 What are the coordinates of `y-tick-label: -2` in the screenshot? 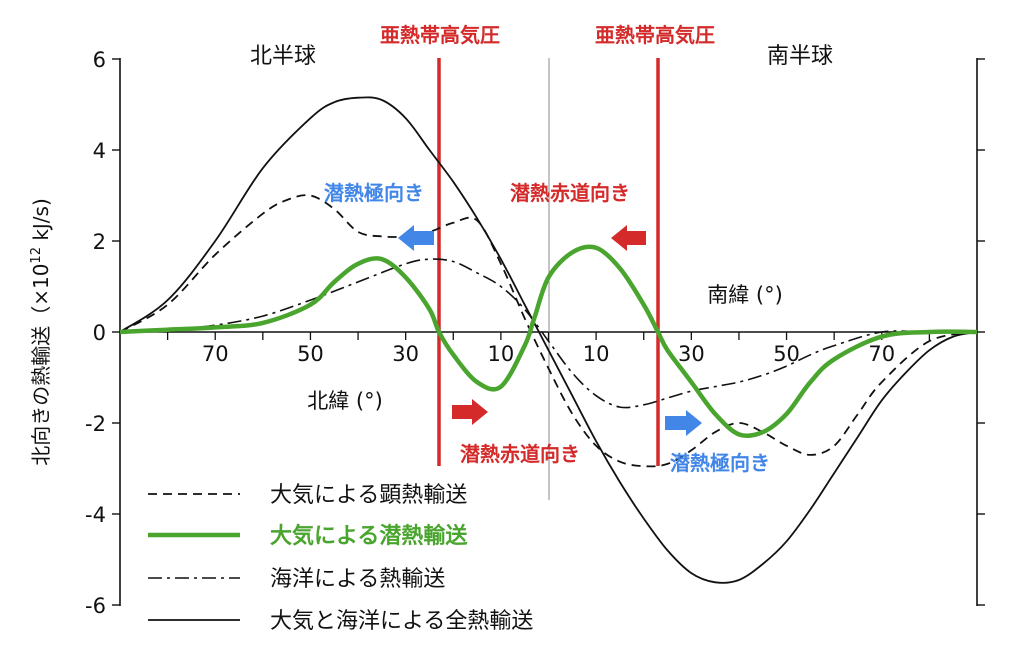 It's located at (95, 424).